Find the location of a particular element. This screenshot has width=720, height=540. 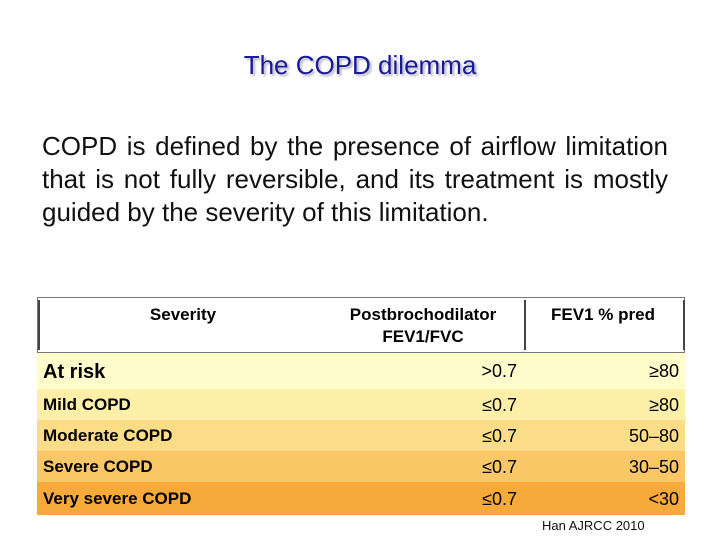

table-row: Moderate COPD ≤0.7 50–80 is located at coordinates (361, 435).